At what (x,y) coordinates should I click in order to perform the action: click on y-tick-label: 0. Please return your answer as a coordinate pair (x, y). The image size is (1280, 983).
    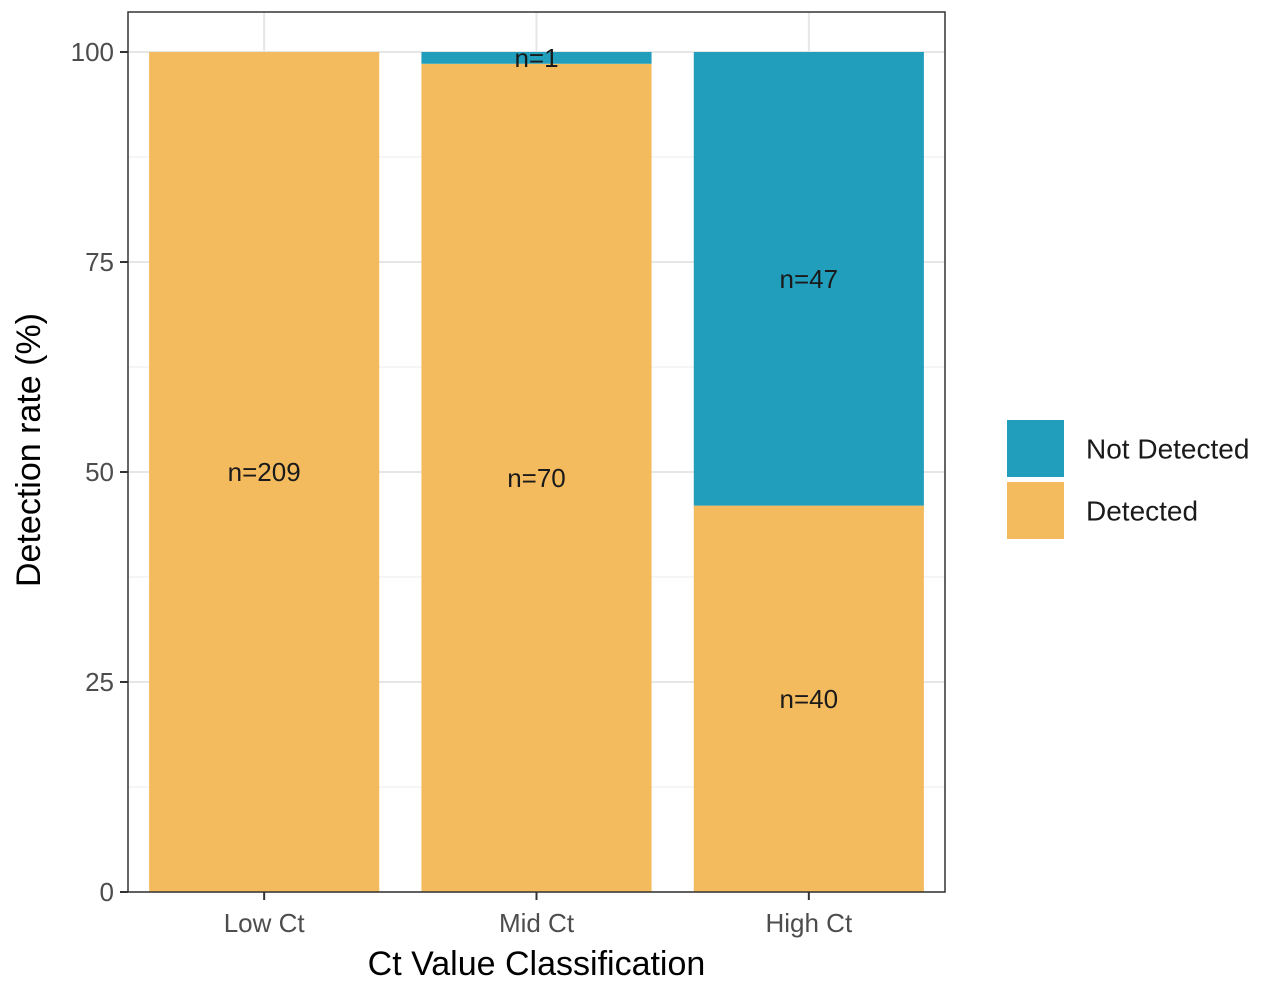
    Looking at the image, I should click on (107, 892).